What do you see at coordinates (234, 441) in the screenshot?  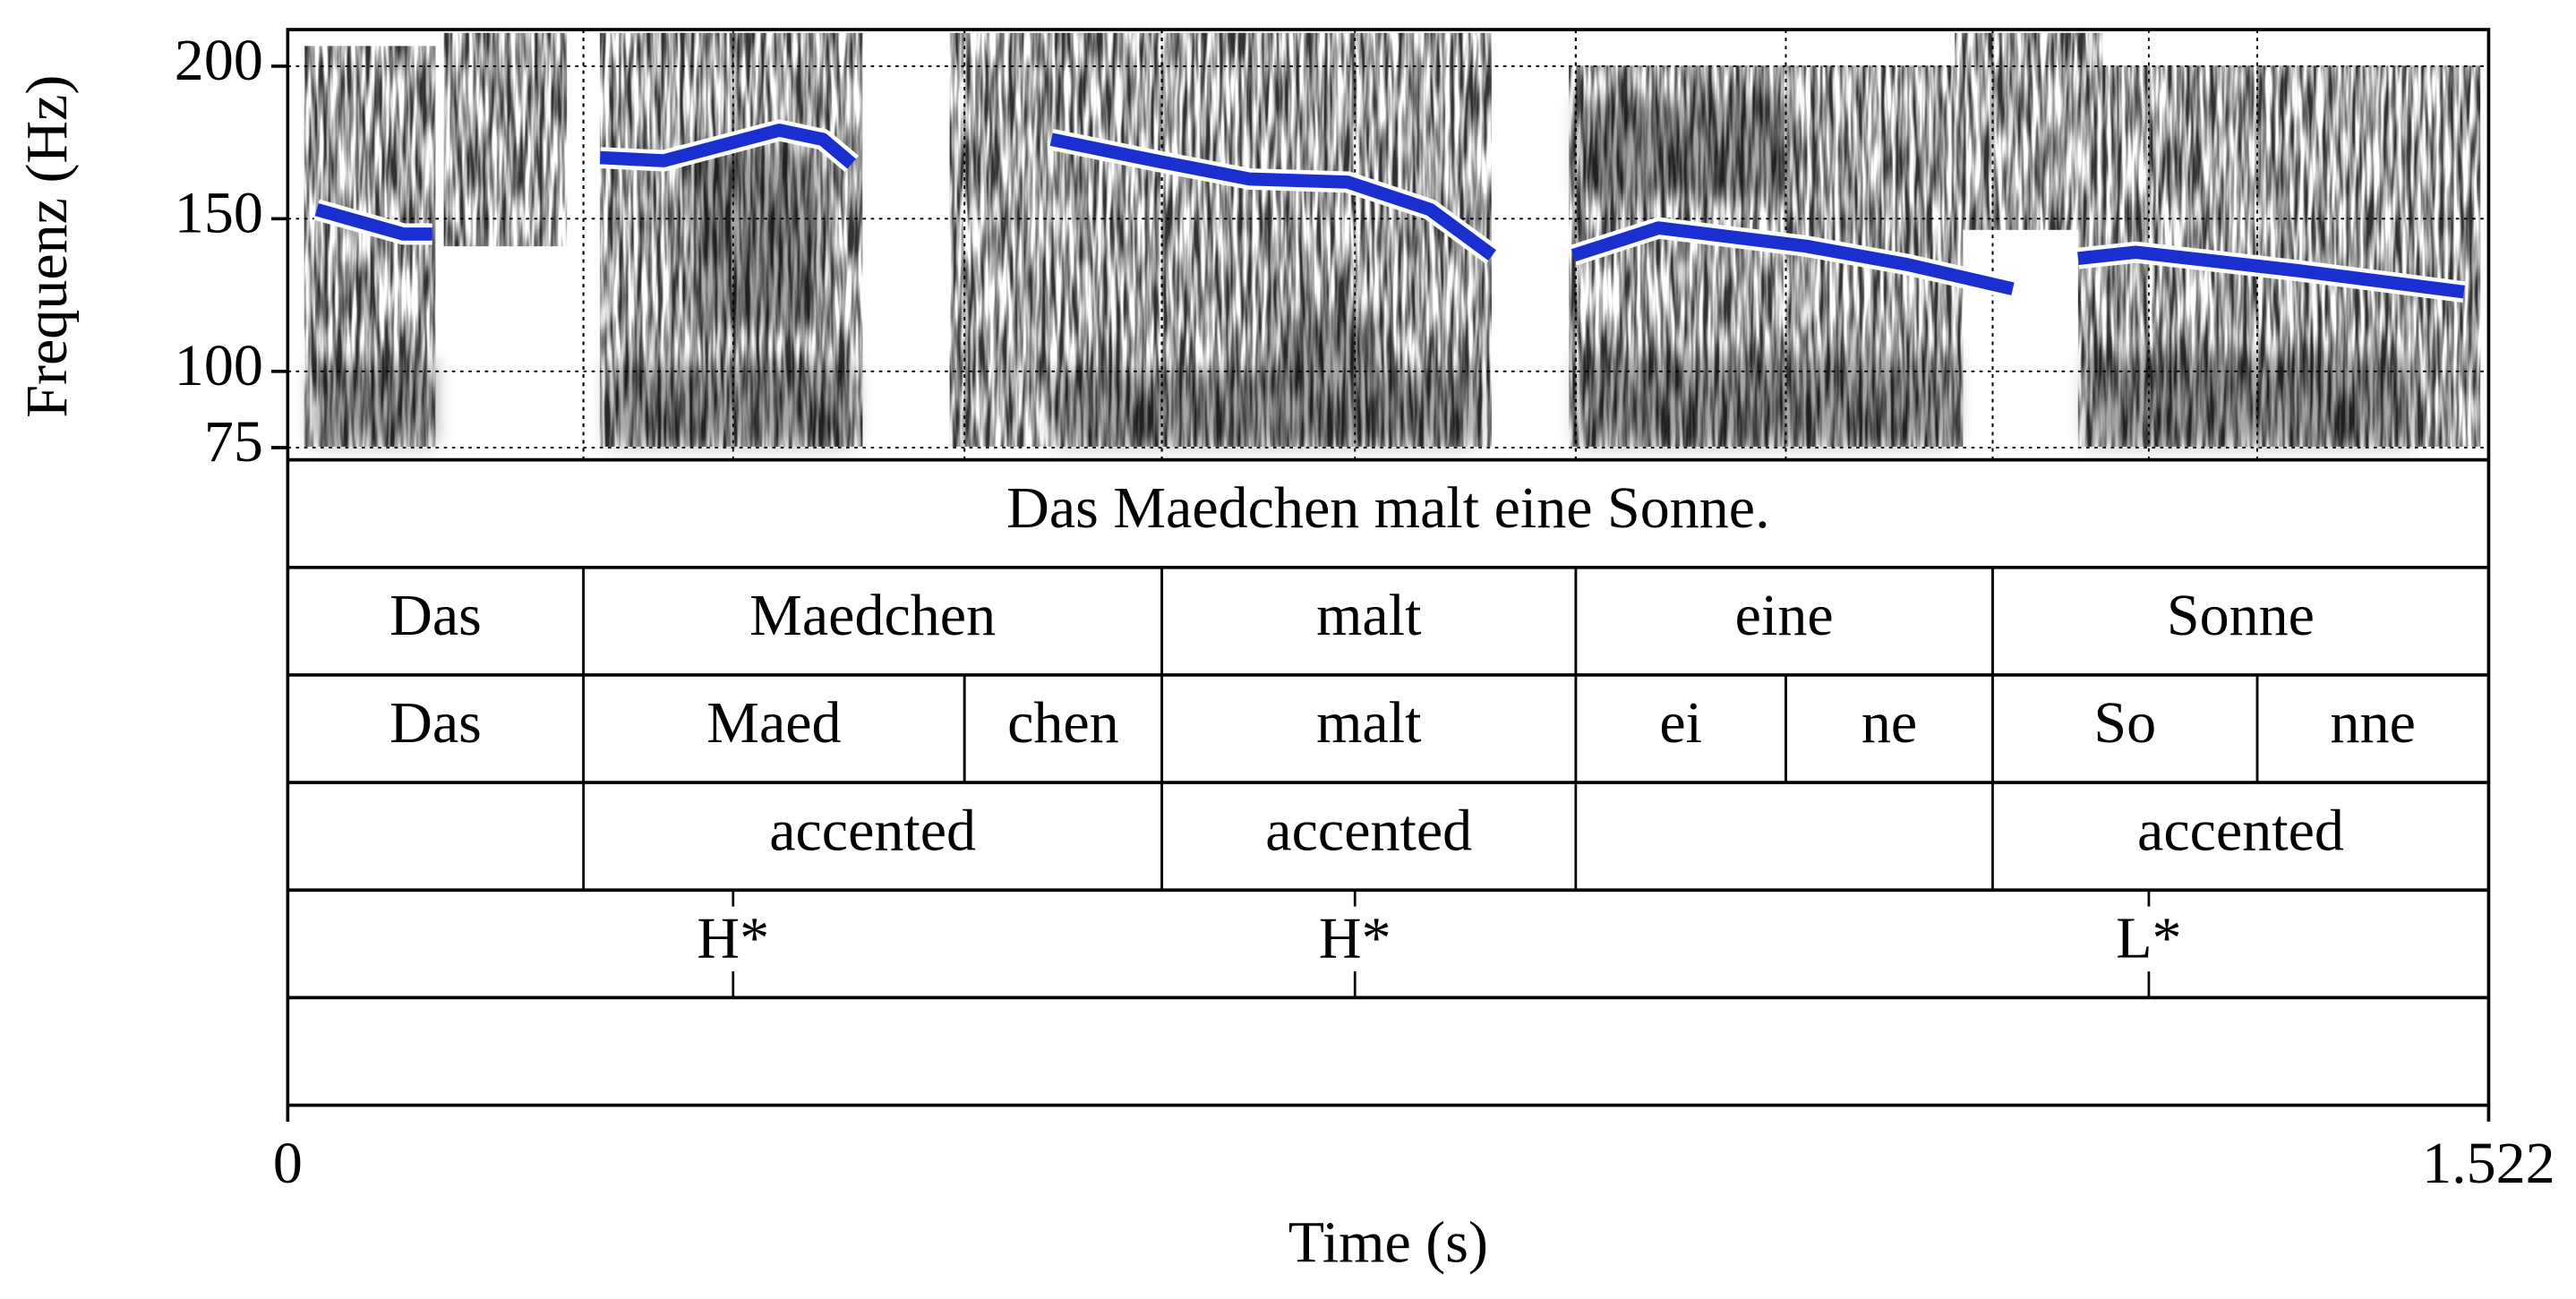 I see `y-tick-label: 75` at bounding box center [234, 441].